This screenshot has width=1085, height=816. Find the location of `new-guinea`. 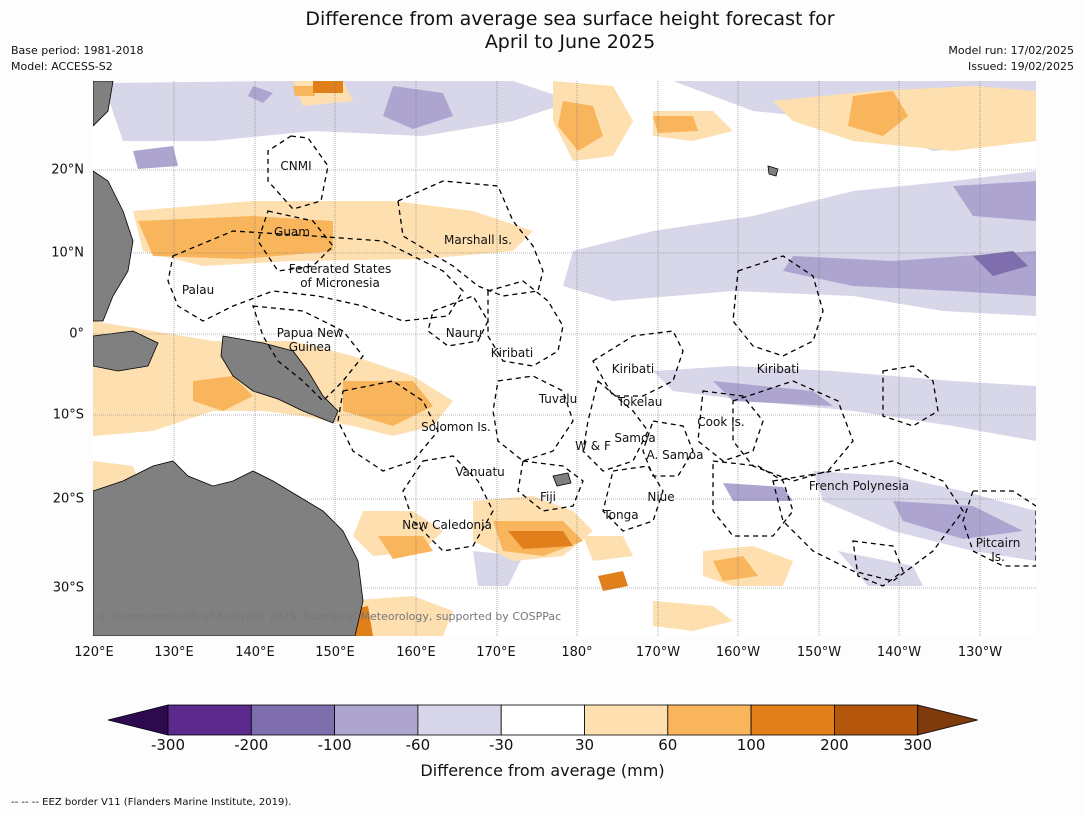

new-guinea is located at coordinates (279, 379).